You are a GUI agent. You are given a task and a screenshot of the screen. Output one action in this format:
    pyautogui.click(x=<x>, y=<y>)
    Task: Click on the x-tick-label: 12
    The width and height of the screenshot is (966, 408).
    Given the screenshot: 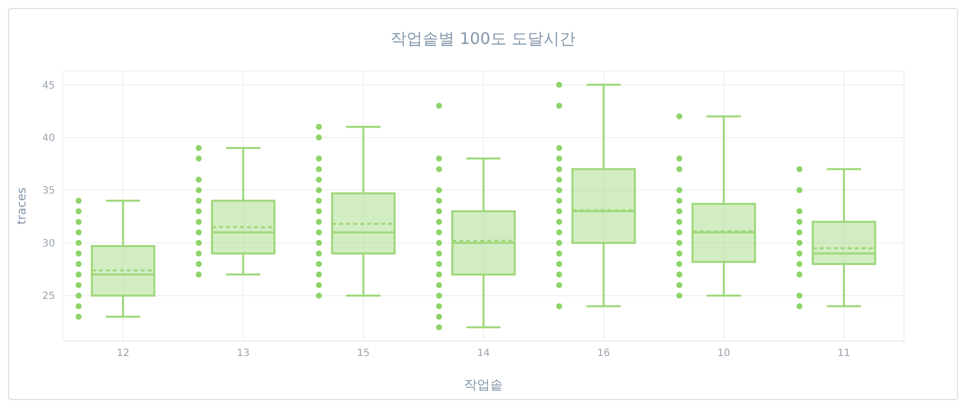 What is the action you would take?
    pyautogui.click(x=123, y=354)
    